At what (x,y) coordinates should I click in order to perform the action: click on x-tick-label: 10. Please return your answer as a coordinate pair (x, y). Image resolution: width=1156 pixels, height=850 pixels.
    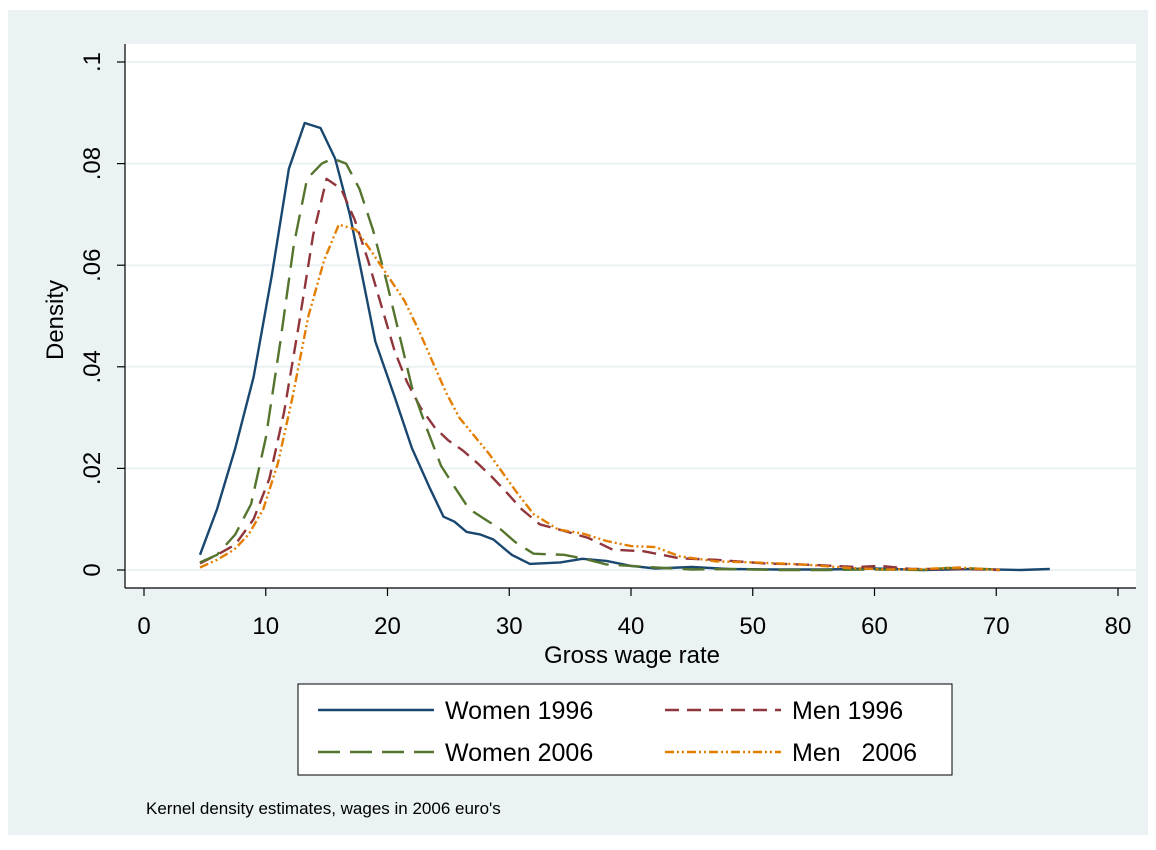
    Looking at the image, I should click on (265, 626).